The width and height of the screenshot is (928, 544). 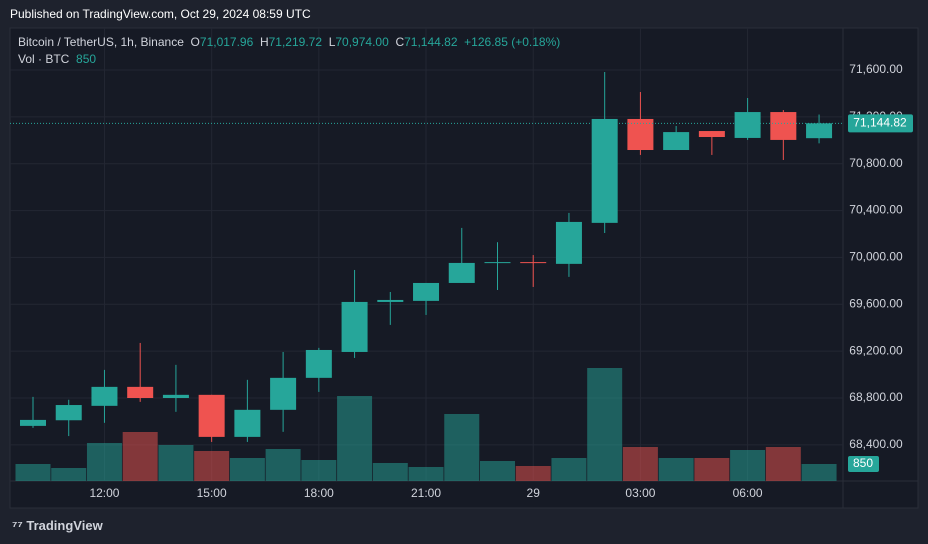 I want to click on x-tick-label: 06:00, so click(x=748, y=493).